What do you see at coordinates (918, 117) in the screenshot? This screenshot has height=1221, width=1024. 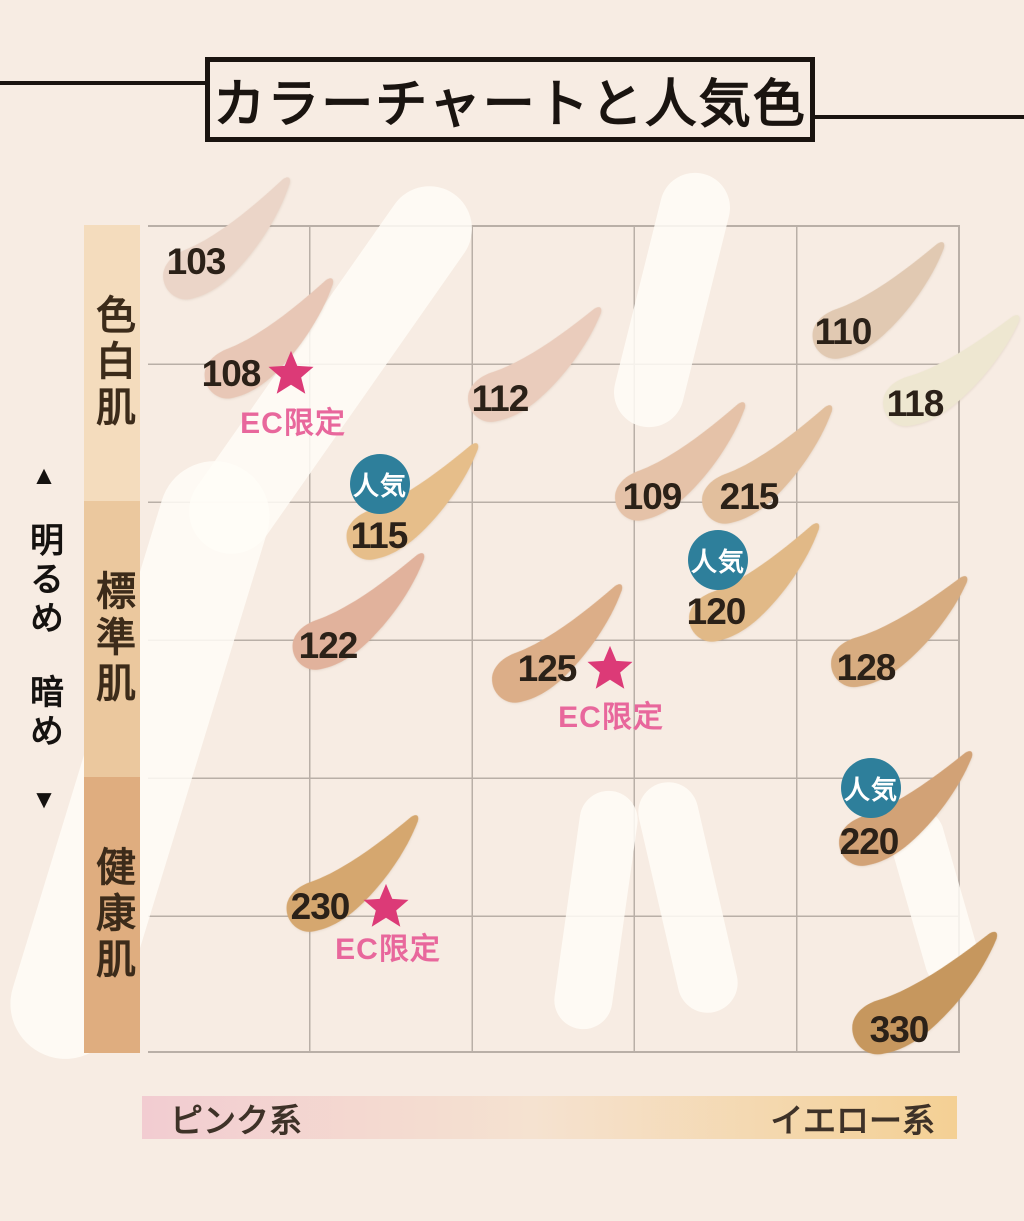 I see `title-decoration-line-right` at bounding box center [918, 117].